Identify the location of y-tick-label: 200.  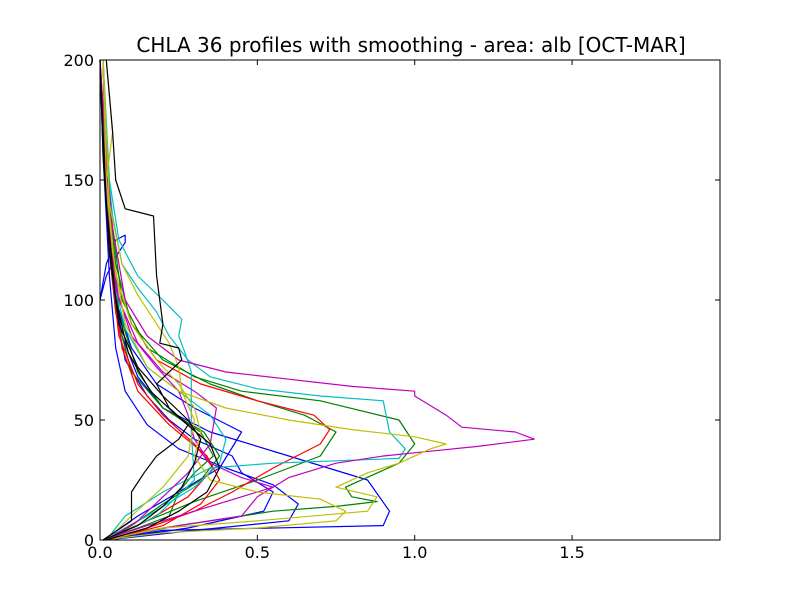
(78, 60).